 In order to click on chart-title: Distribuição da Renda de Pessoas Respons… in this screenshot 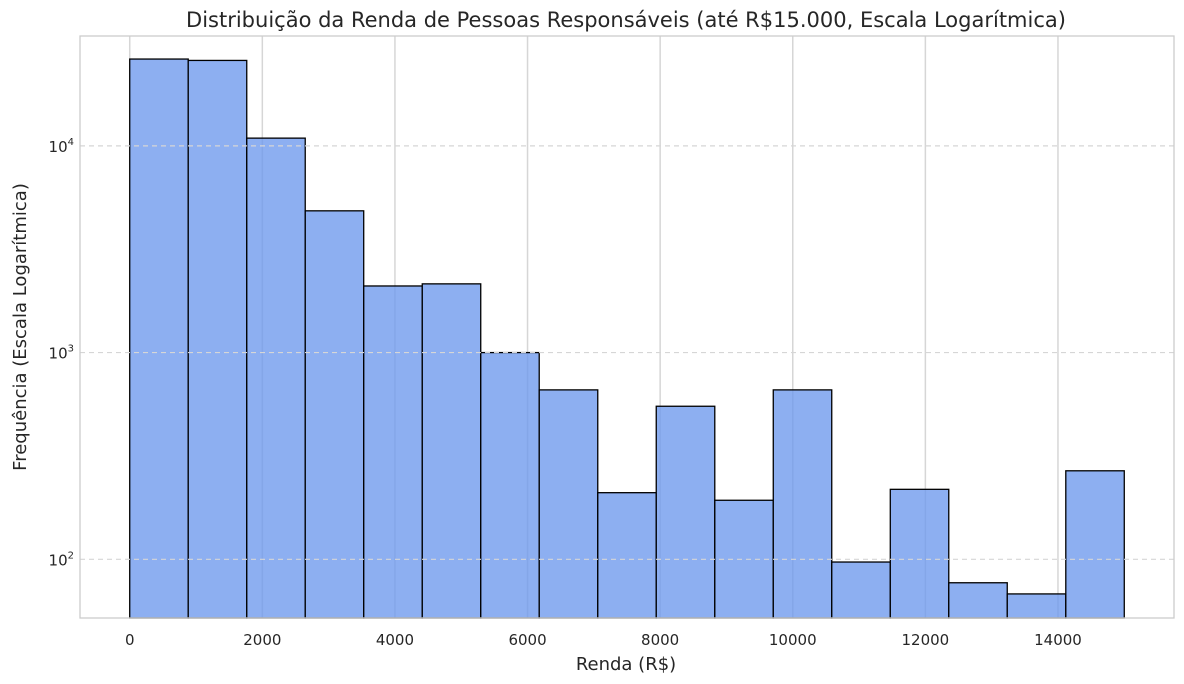, I will do `click(626, 20)`.